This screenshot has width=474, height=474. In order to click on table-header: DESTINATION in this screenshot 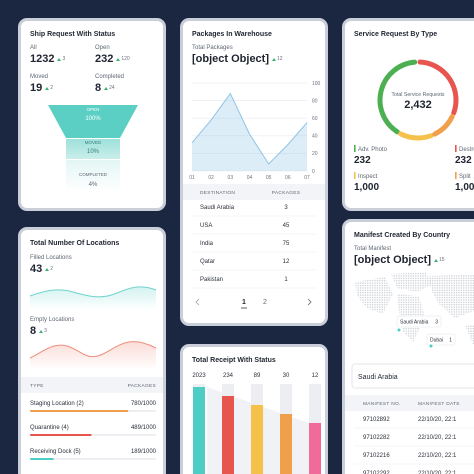, I will do `click(217, 193)`.